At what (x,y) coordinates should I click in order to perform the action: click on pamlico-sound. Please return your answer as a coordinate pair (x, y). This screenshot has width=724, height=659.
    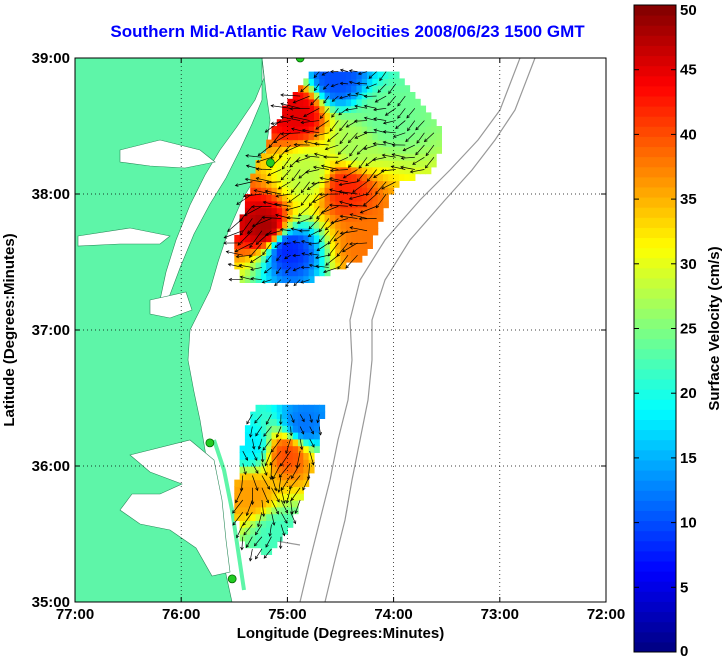
    Looking at the image, I should click on (175, 508).